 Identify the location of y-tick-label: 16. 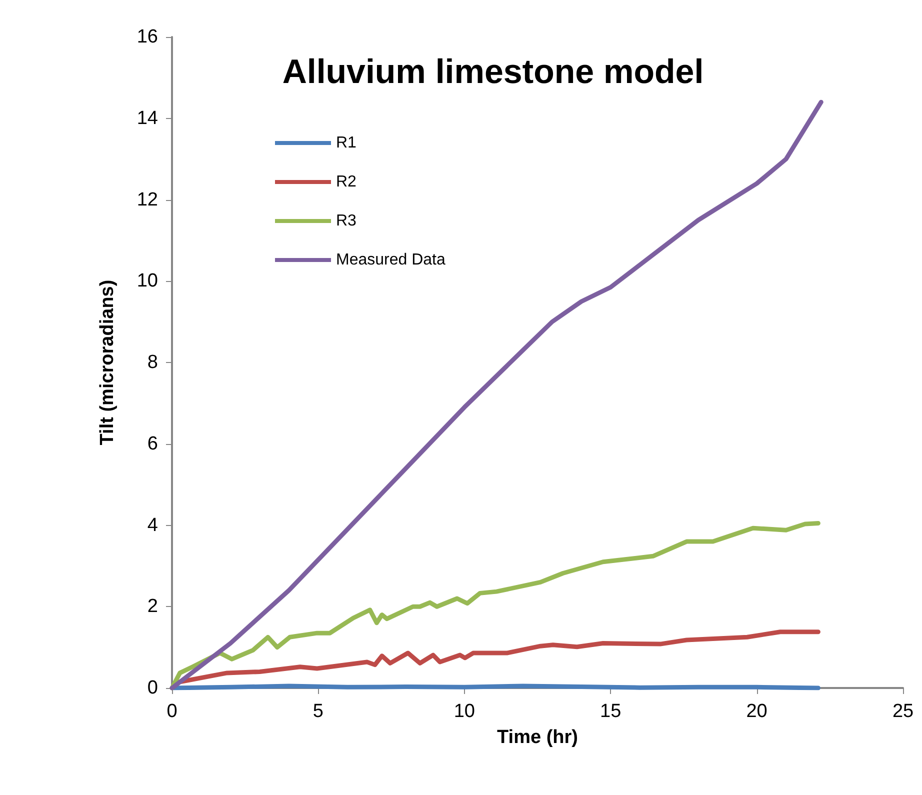
(147, 37).